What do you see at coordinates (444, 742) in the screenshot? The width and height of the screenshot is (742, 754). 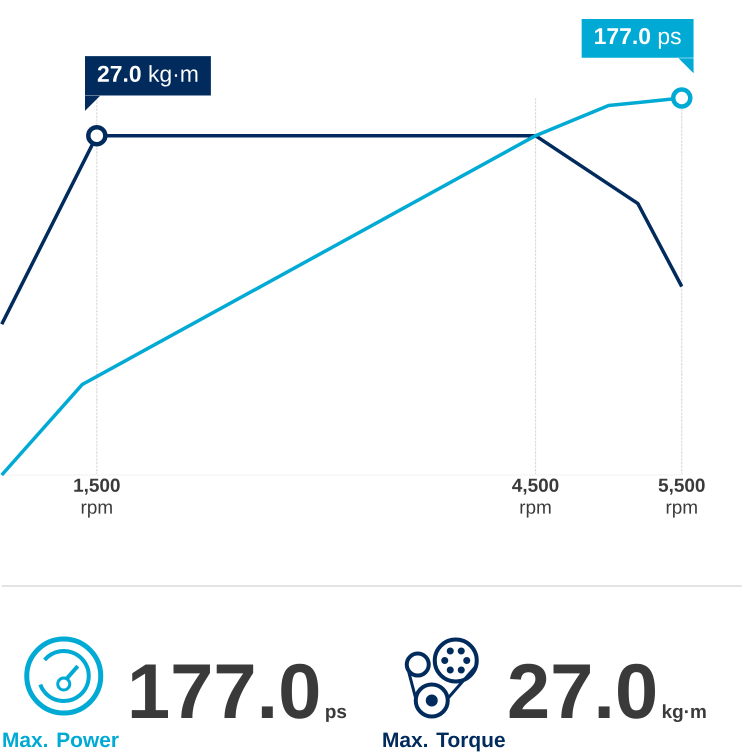 I see `text: Max. Torque` at bounding box center [444, 742].